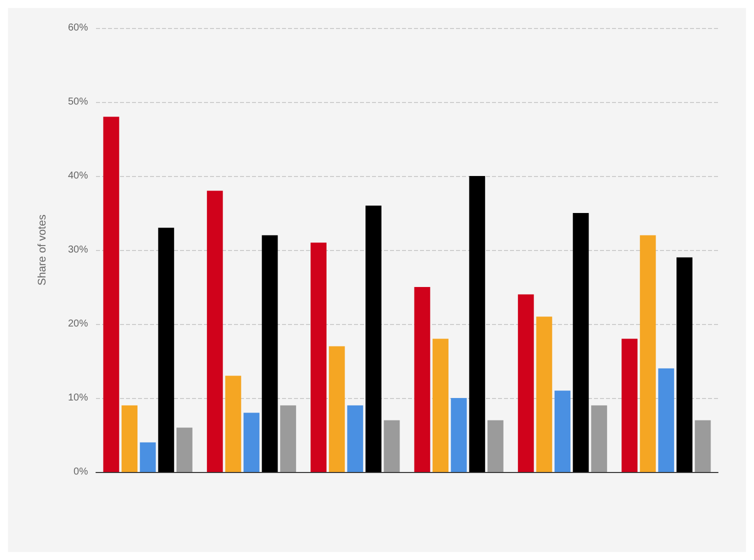 This screenshot has height=560, width=754. I want to click on y-tick-label: 20%, so click(78, 324).